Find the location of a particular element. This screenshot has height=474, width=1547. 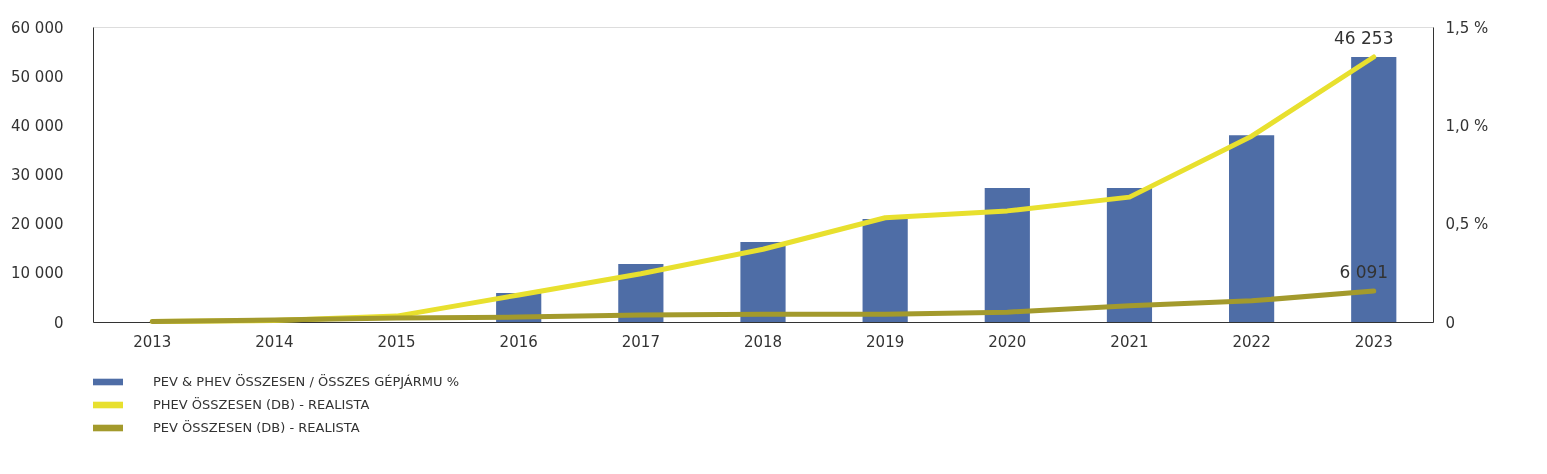

x-tick-label: 2017 is located at coordinates (640, 341).